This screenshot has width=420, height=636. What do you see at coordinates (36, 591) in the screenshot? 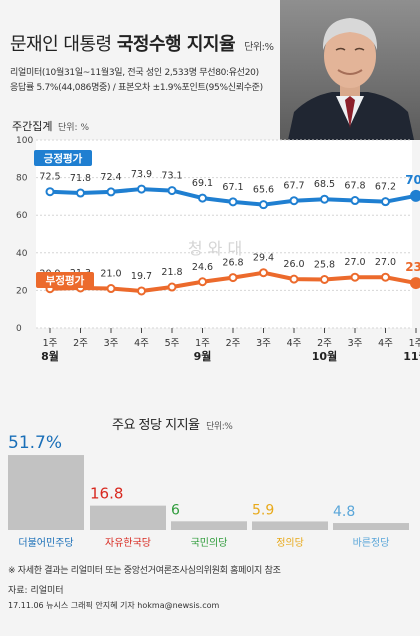
I see `footer-source: 자료: 리얼미터` at bounding box center [36, 591].